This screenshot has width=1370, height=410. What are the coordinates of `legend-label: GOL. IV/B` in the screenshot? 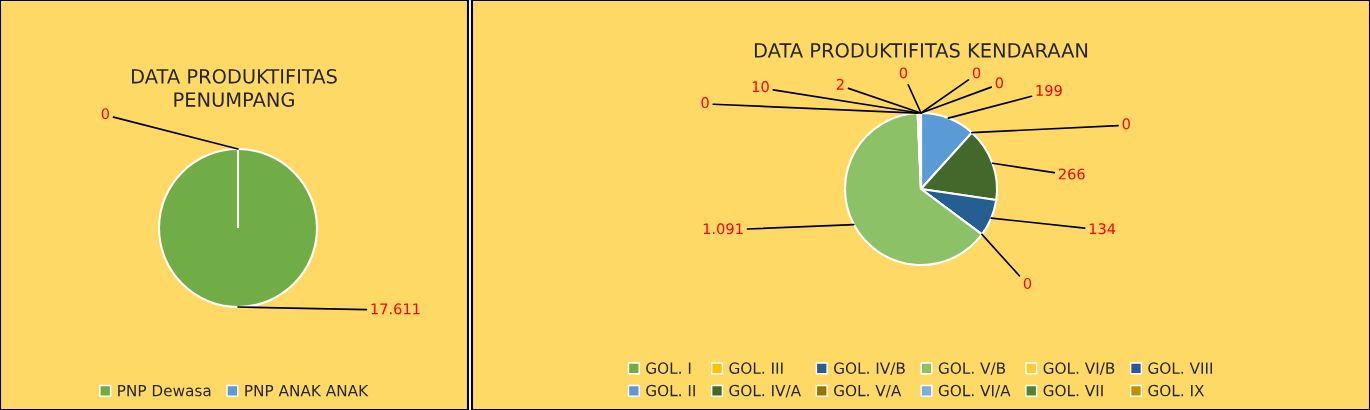 It's located at (869, 369).